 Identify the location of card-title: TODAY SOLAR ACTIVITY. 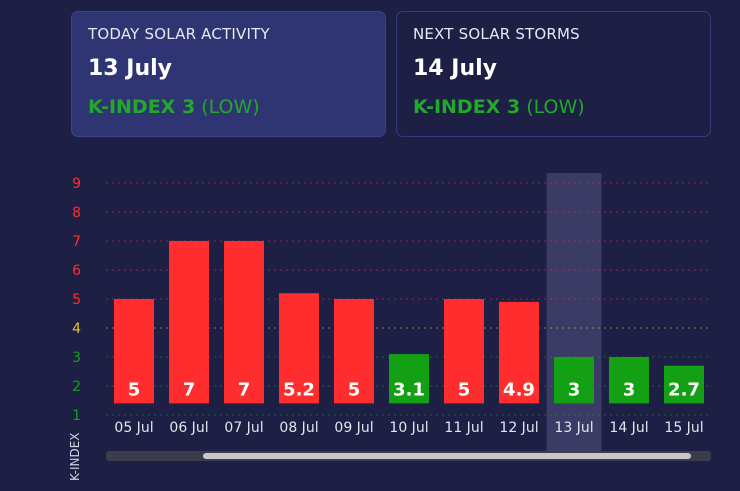
(179, 34).